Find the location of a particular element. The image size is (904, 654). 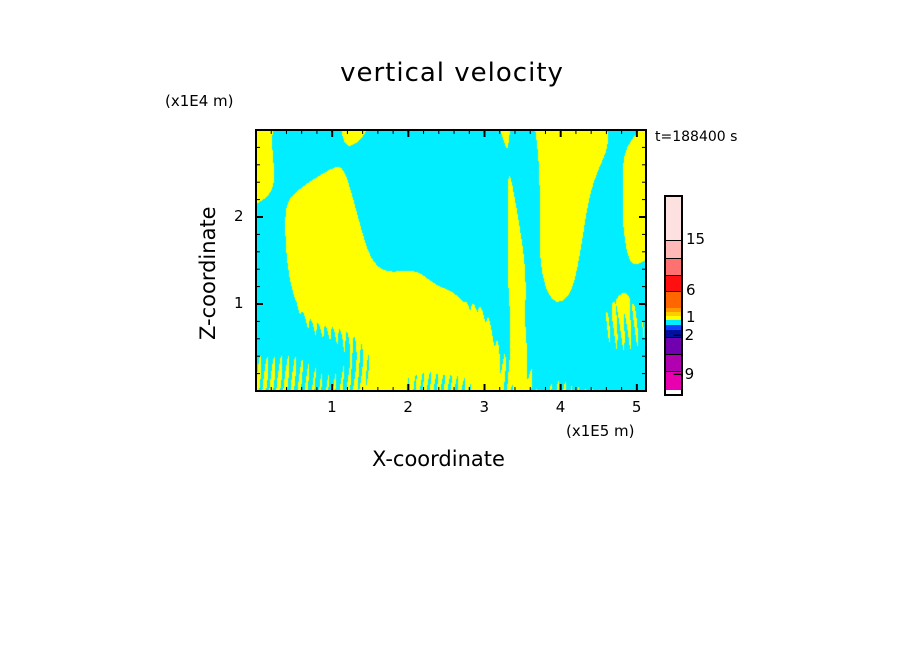

colorbar-label: 15 is located at coordinates (696, 239).